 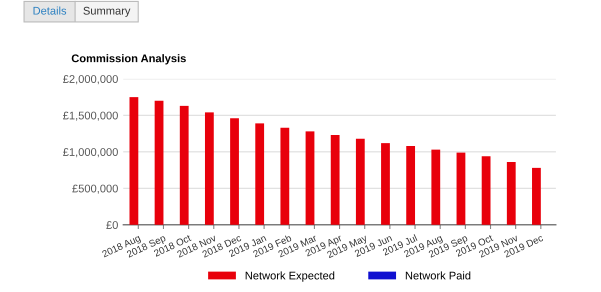 What do you see at coordinates (112, 225) in the screenshot?
I see `y-tick-label: £0` at bounding box center [112, 225].